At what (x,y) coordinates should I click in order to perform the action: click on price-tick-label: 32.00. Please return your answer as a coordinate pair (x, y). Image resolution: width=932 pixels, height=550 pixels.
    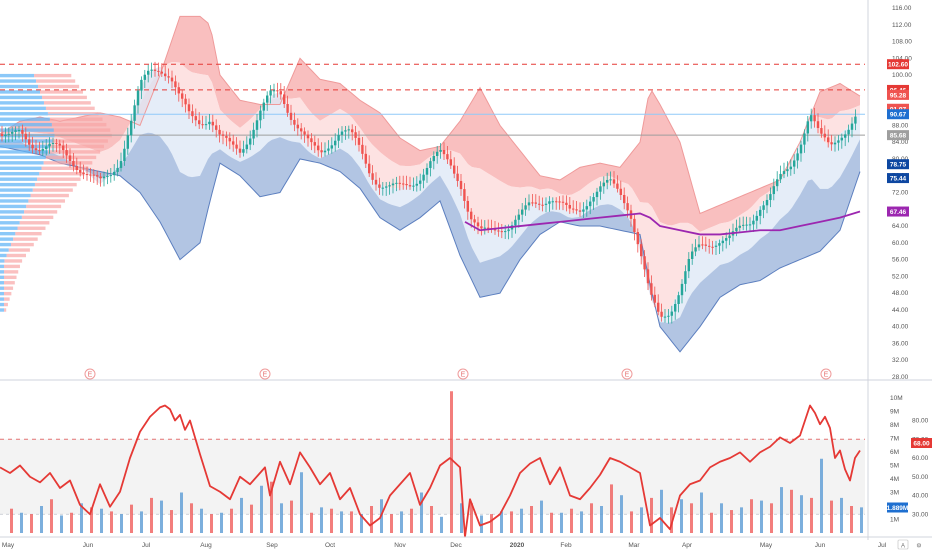
    Looking at the image, I should click on (900, 360).